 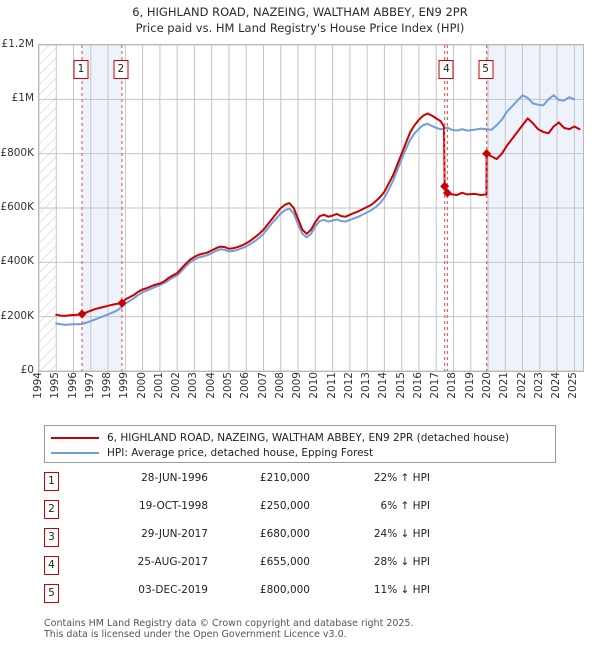 What do you see at coordinates (176, 385) in the screenshot?
I see `x-axis-tick-2002: 2002` at bounding box center [176, 385].